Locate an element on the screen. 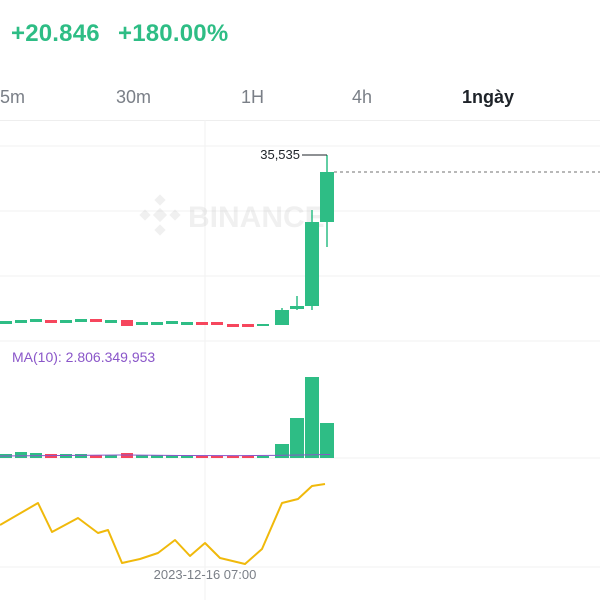 This screenshot has width=600, height=600. price-change-absolute: +20.846 is located at coordinates (55, 33).